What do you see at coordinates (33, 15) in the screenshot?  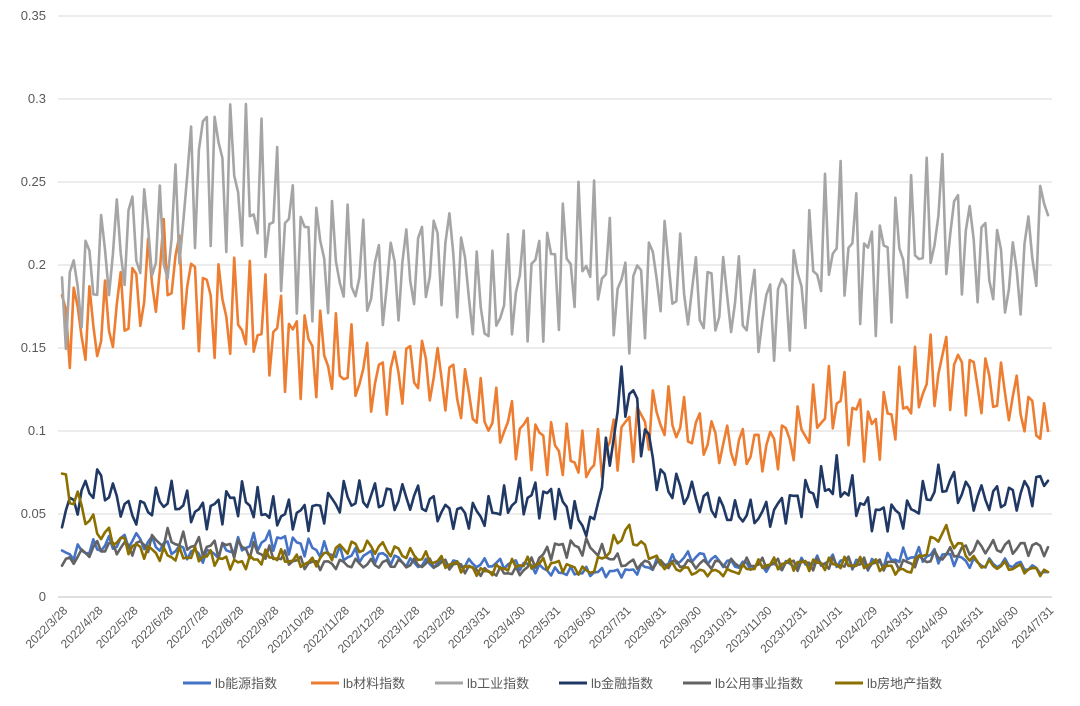 I see `y-tick-label: 0.35` at bounding box center [33, 15].